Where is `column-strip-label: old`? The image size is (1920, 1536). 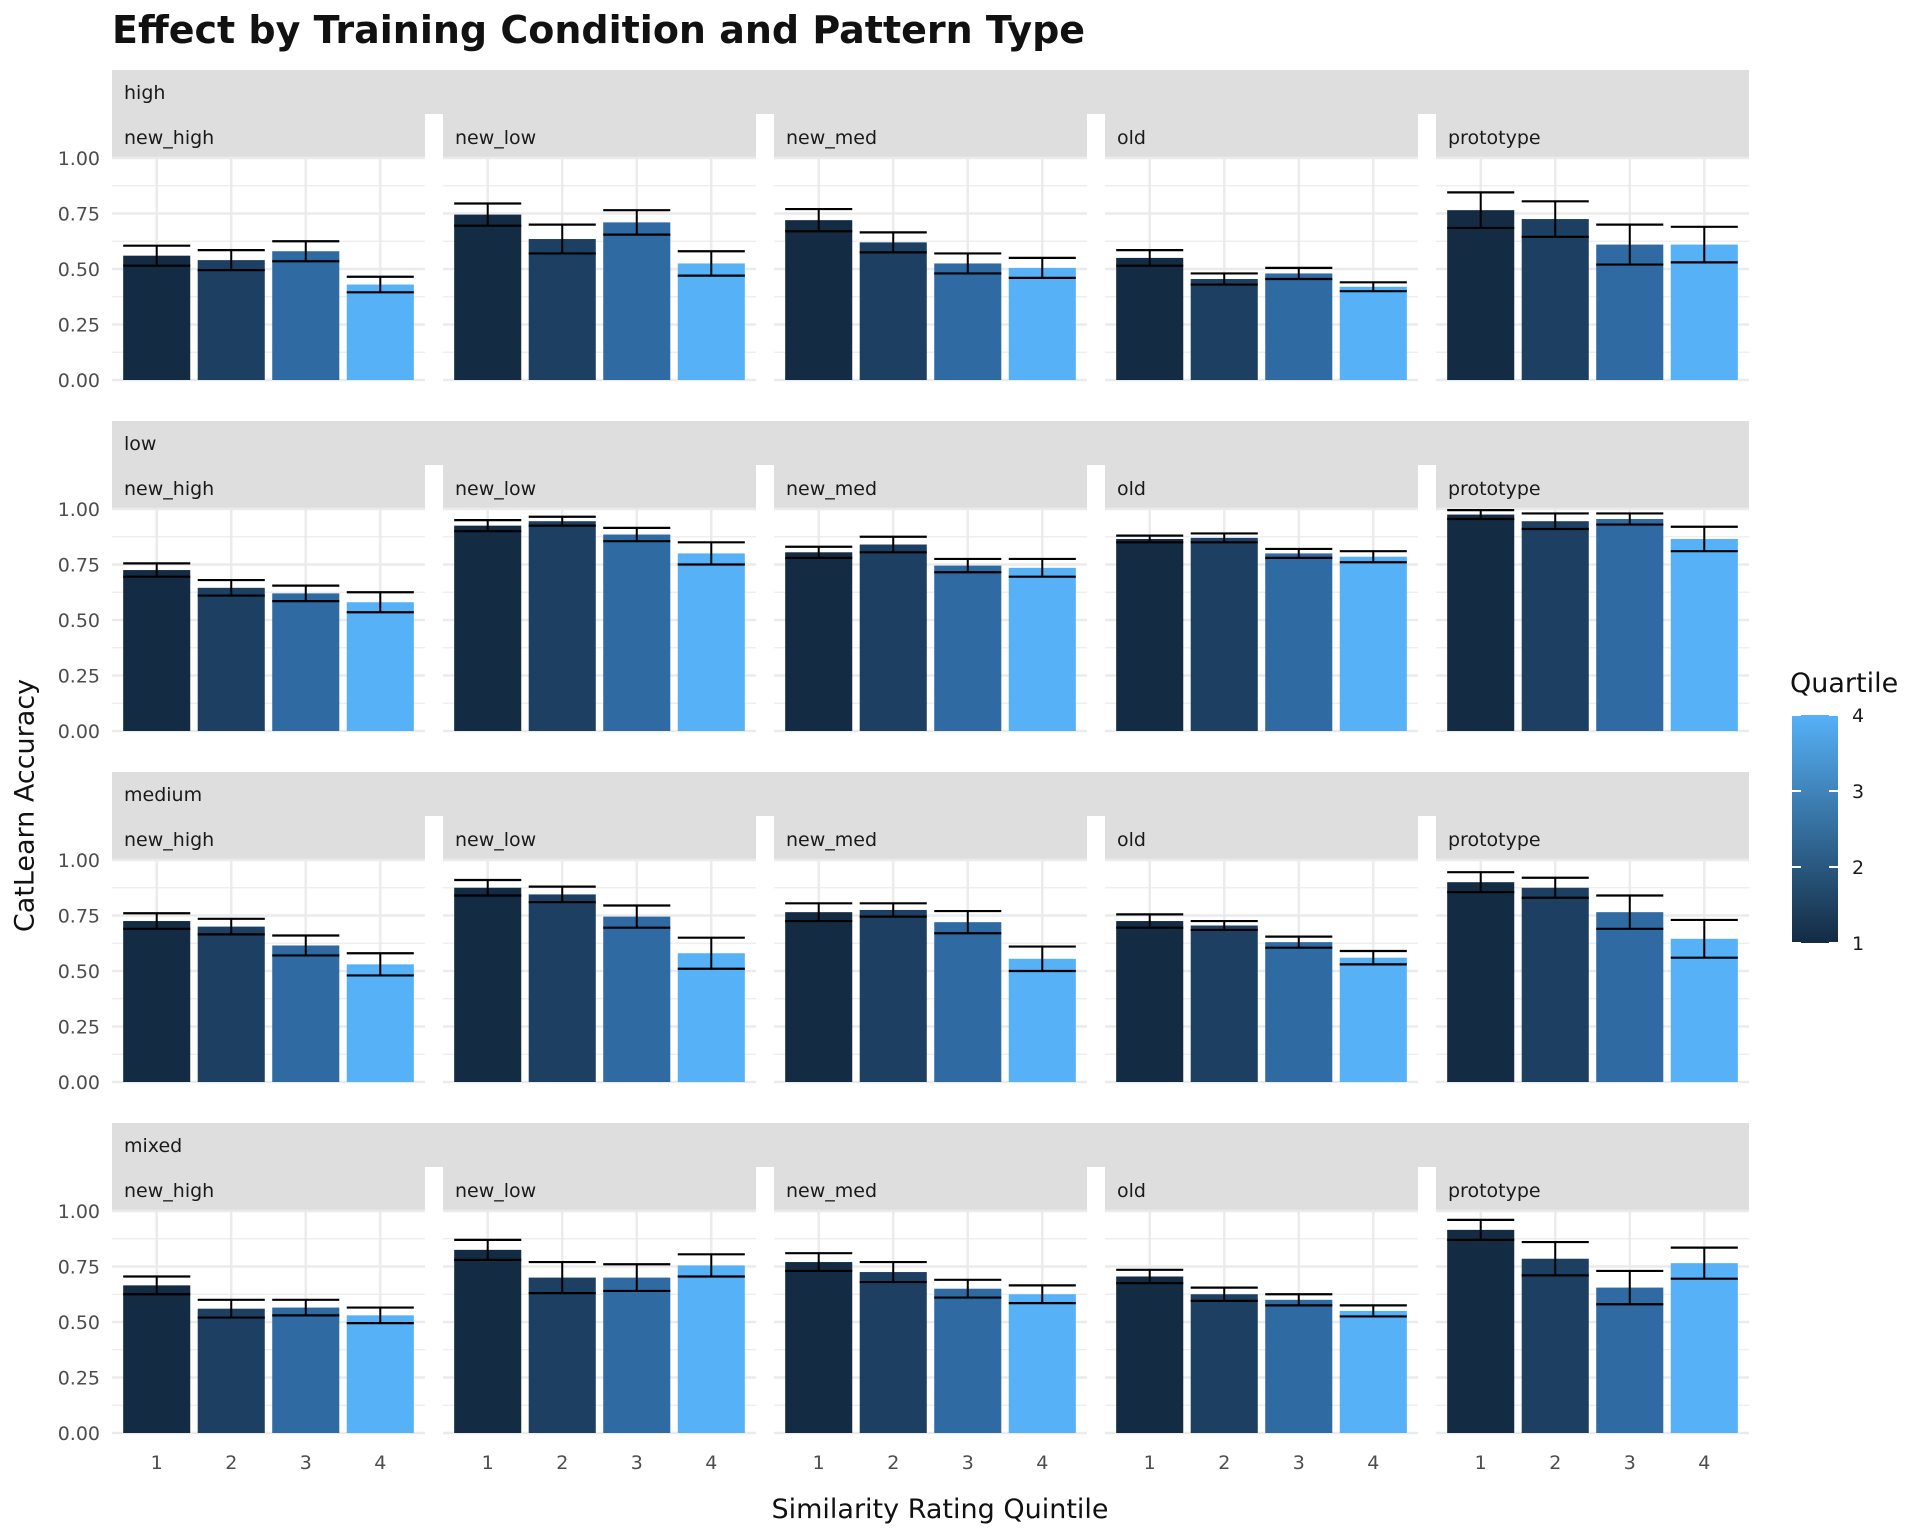
column-strip-label: old is located at coordinates (1131, 840).